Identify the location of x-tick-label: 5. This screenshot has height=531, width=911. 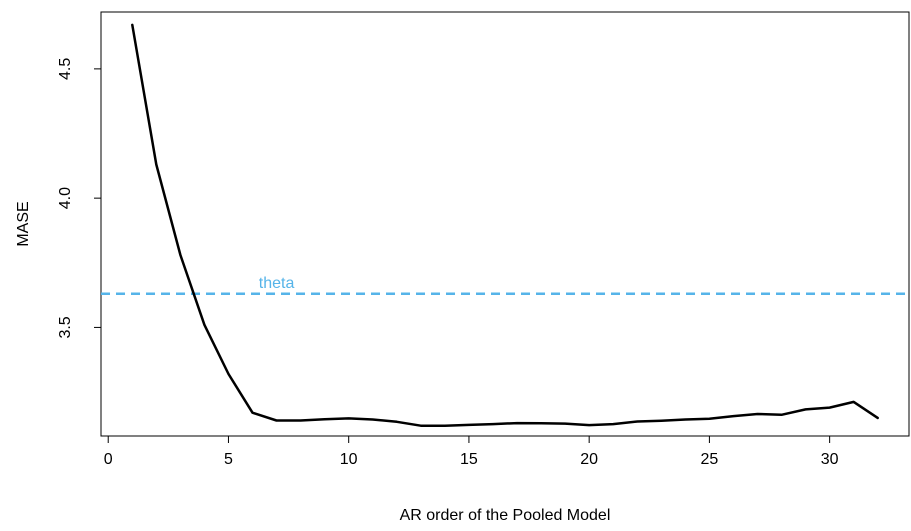
(228, 459).